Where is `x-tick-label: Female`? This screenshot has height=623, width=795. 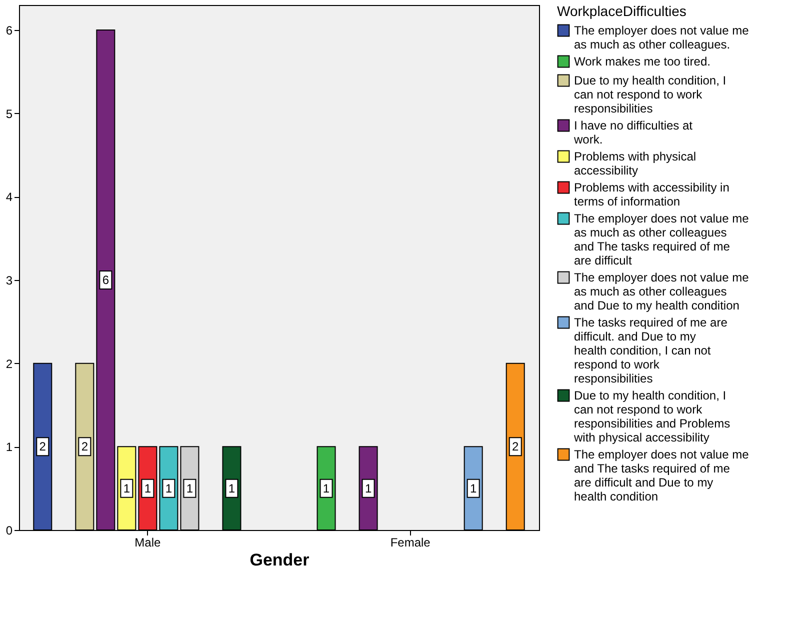 x-tick-label: Female is located at coordinates (410, 543).